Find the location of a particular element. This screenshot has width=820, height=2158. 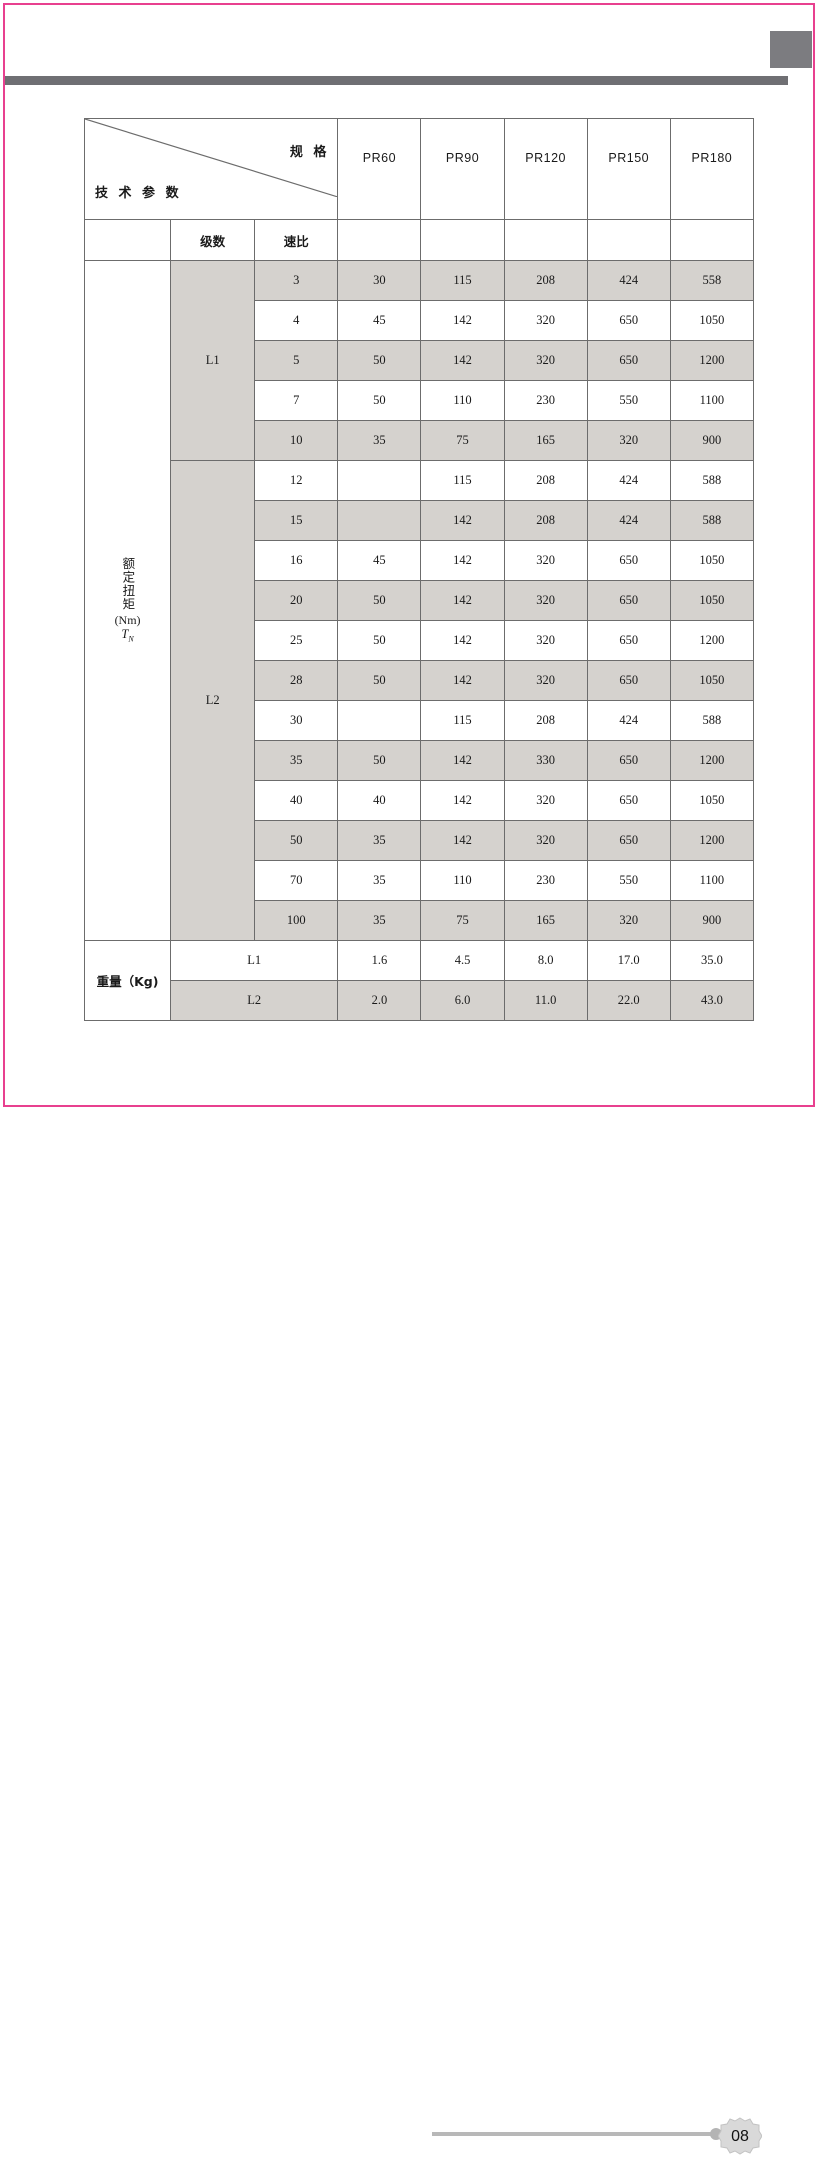

torque-value-pr60: 40 is located at coordinates (379, 800).